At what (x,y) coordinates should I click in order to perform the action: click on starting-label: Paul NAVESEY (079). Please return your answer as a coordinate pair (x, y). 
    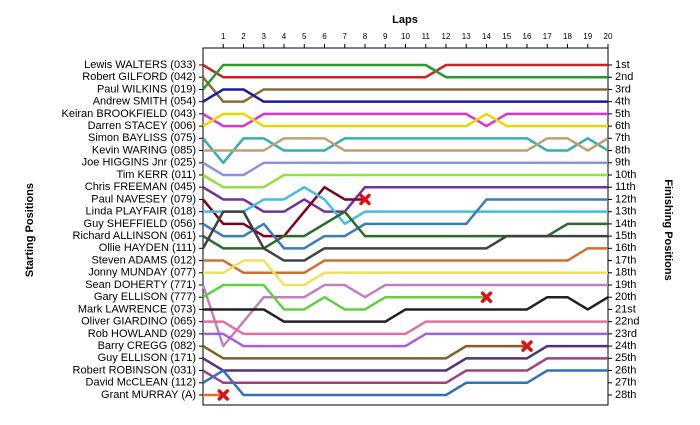
    Looking at the image, I should click on (143, 199).